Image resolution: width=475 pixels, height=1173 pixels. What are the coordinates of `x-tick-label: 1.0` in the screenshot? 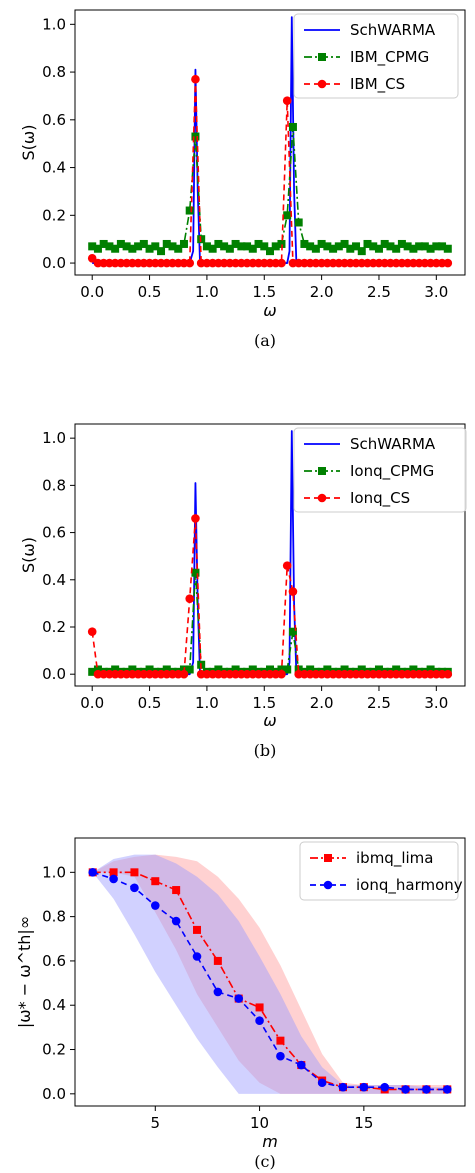 It's located at (207, 703).